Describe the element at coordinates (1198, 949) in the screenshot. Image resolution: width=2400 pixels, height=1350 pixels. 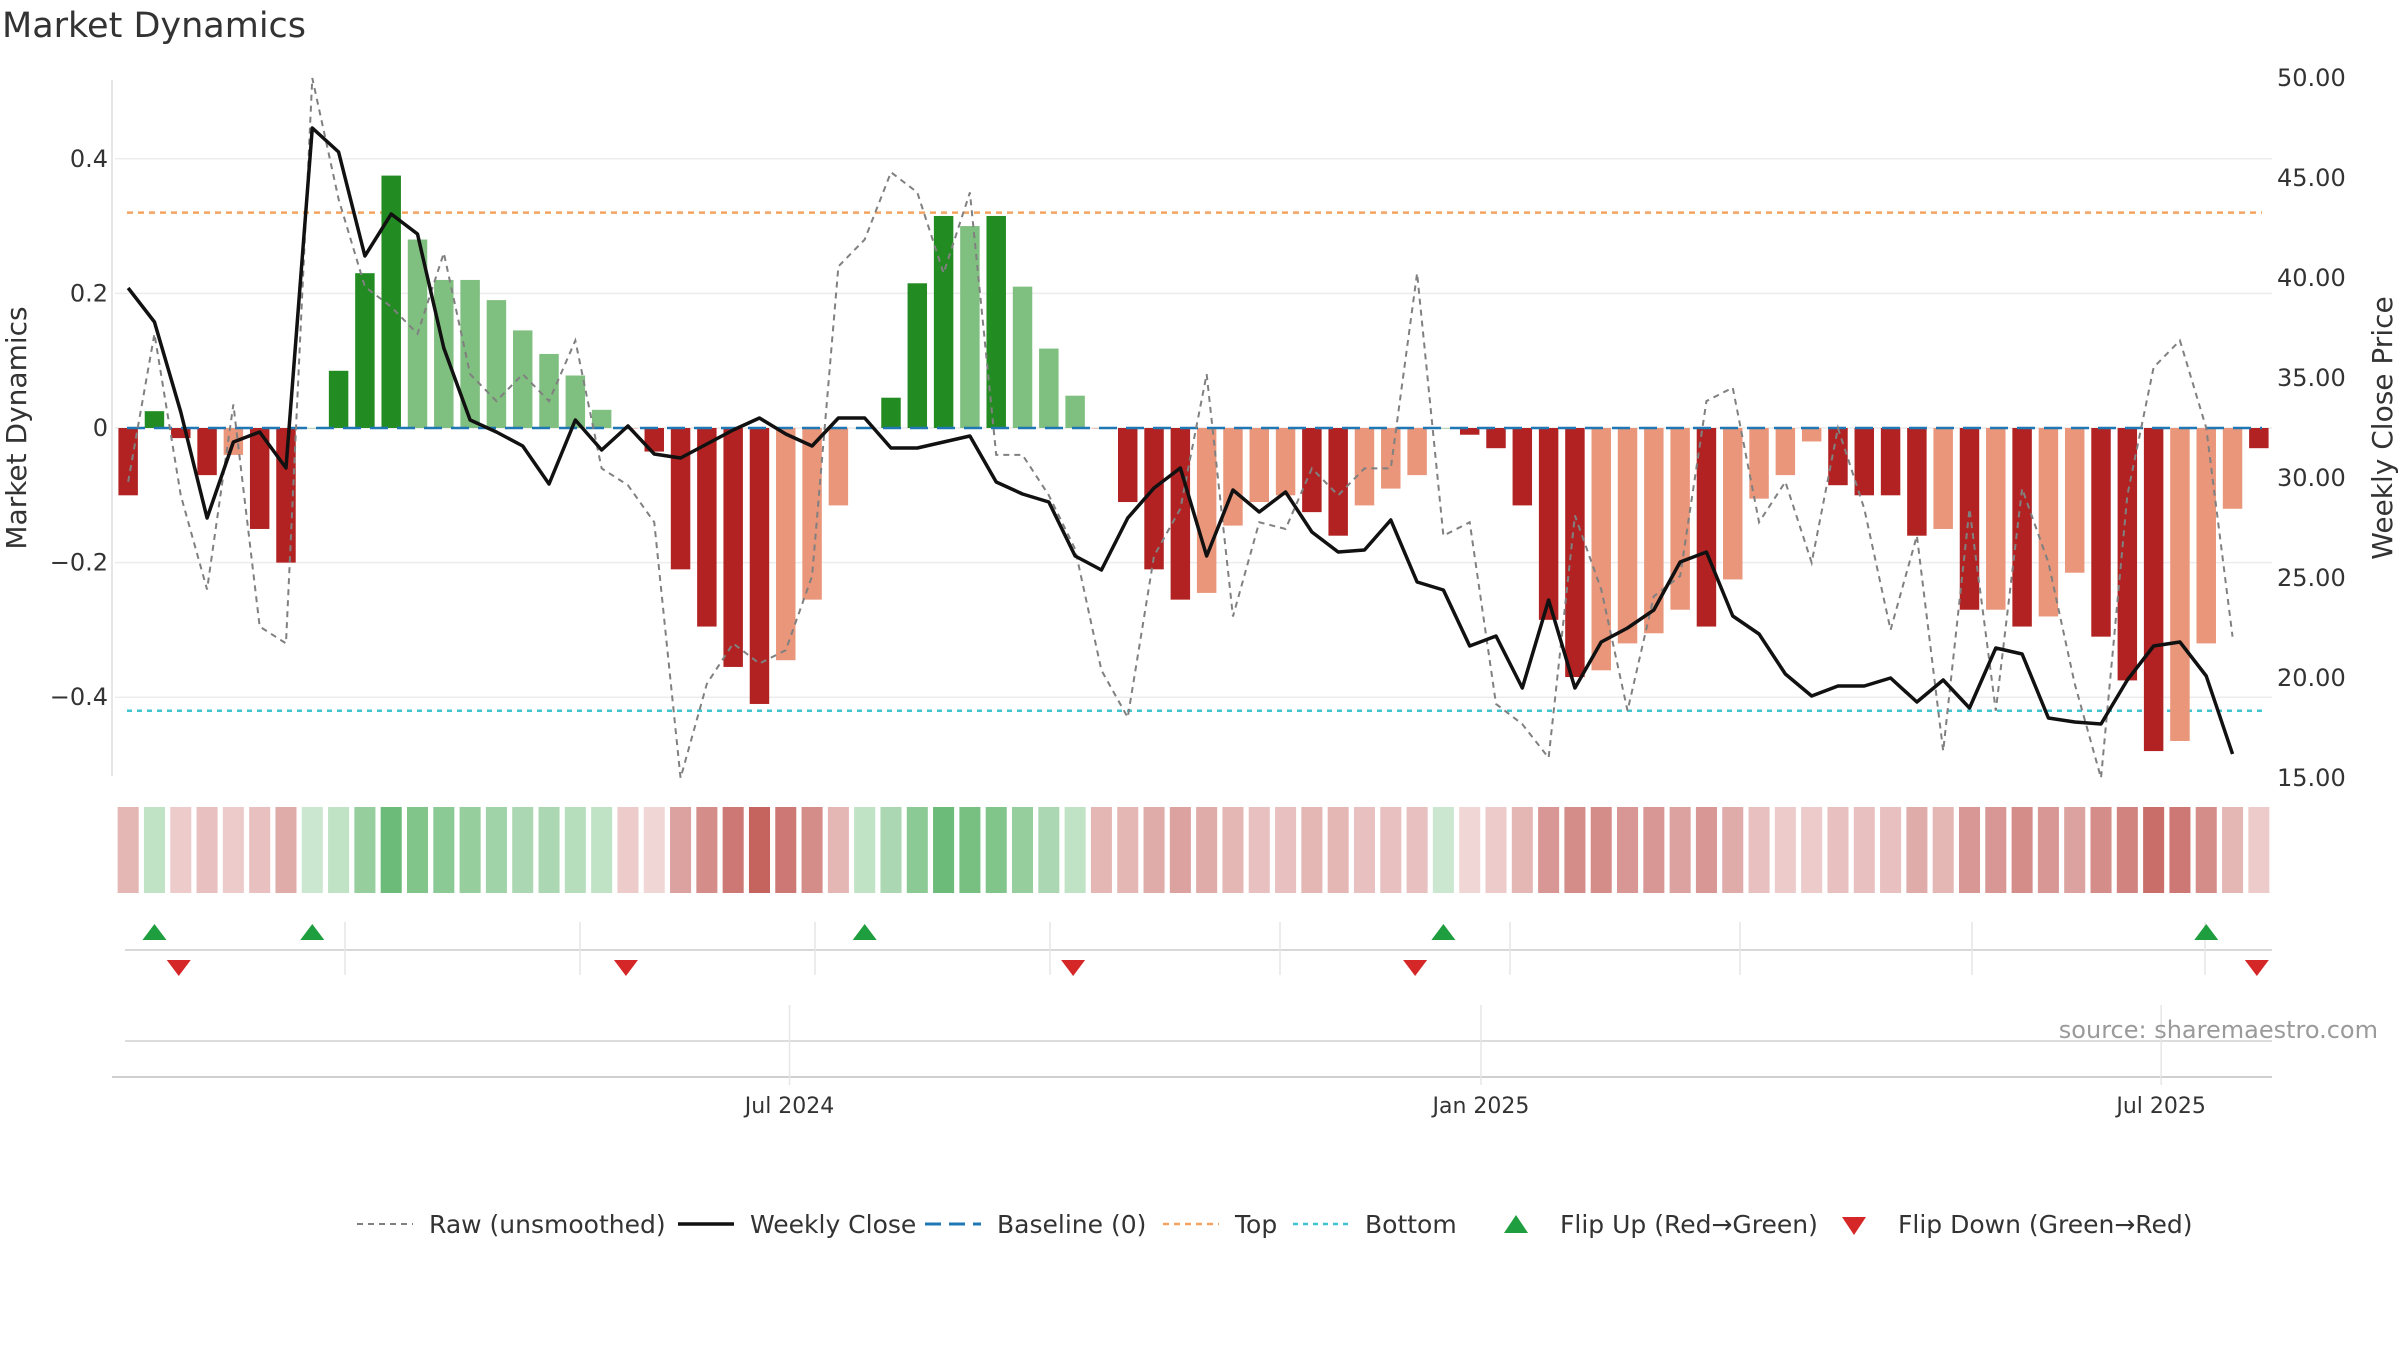
I see `flip-panel` at that location.